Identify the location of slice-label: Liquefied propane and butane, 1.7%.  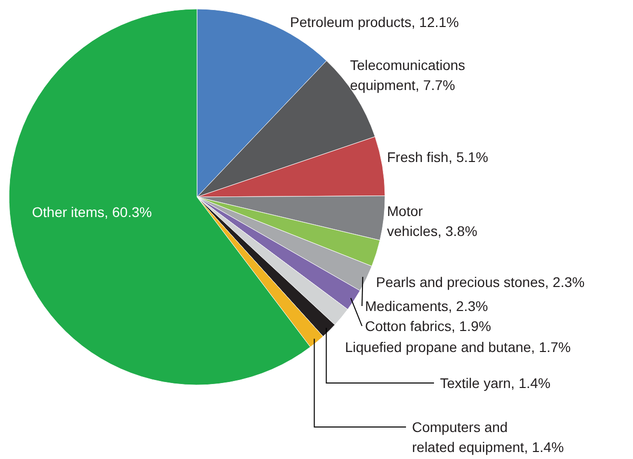
(458, 347).